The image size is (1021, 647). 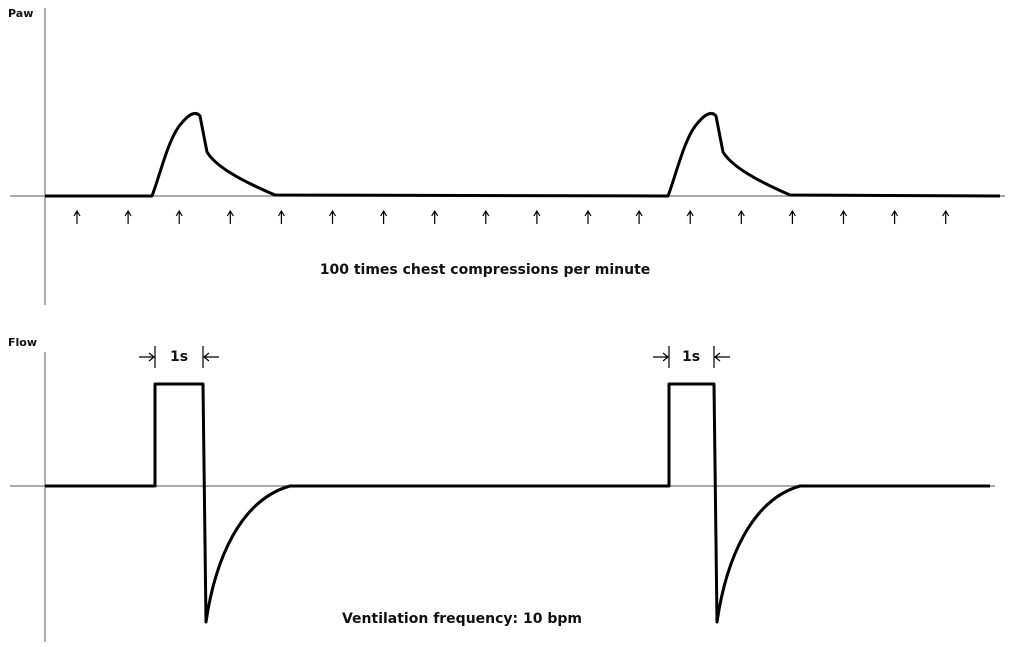 I want to click on pressure-label: Paw, so click(x=20, y=13).